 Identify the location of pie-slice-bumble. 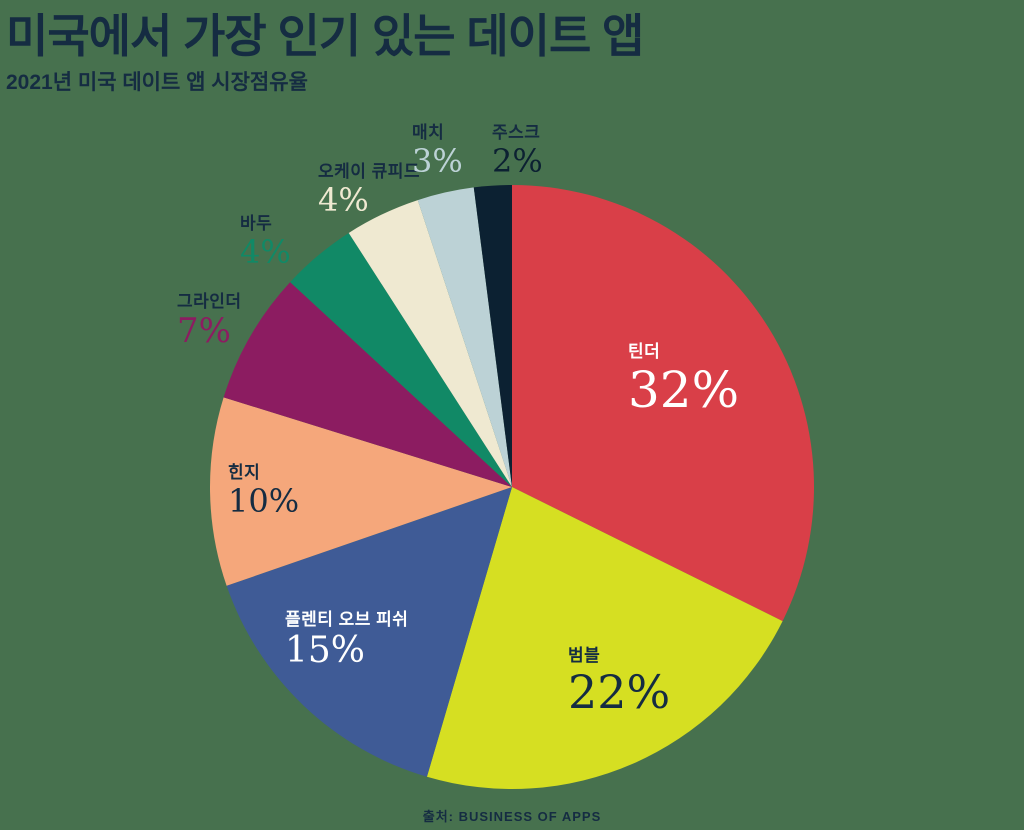
(604, 638).